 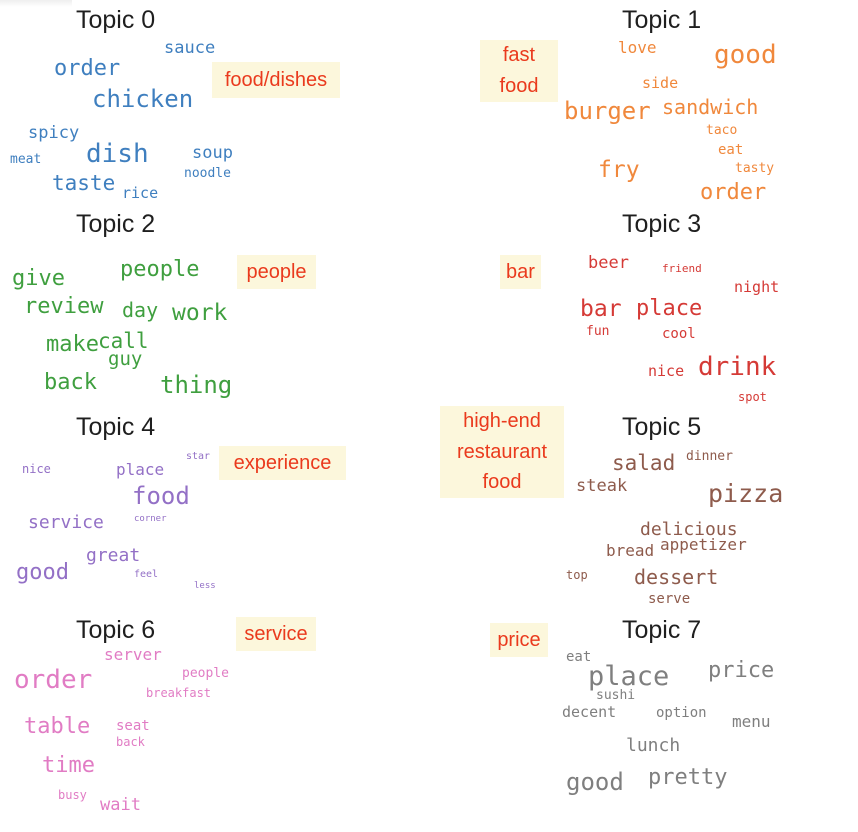 I want to click on cloud-word: love, so click(x=637, y=47).